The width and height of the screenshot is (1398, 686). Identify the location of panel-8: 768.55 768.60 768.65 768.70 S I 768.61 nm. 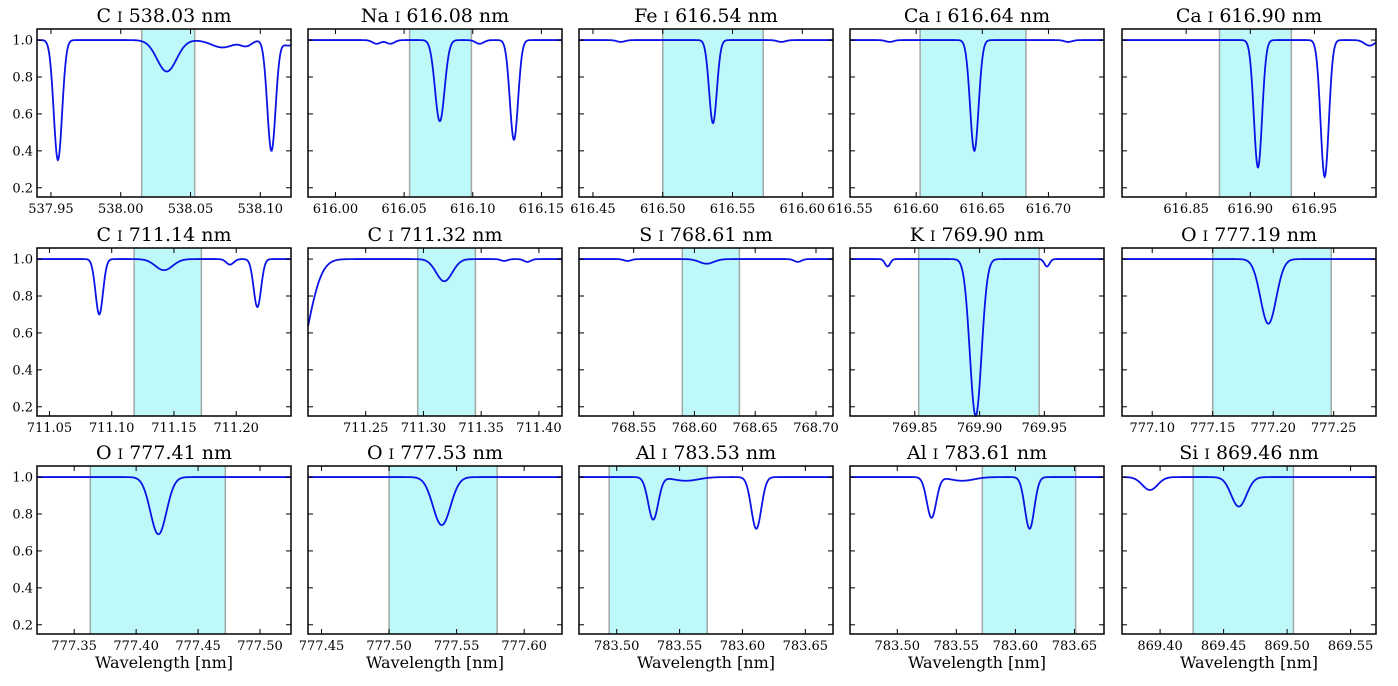
(708, 330).